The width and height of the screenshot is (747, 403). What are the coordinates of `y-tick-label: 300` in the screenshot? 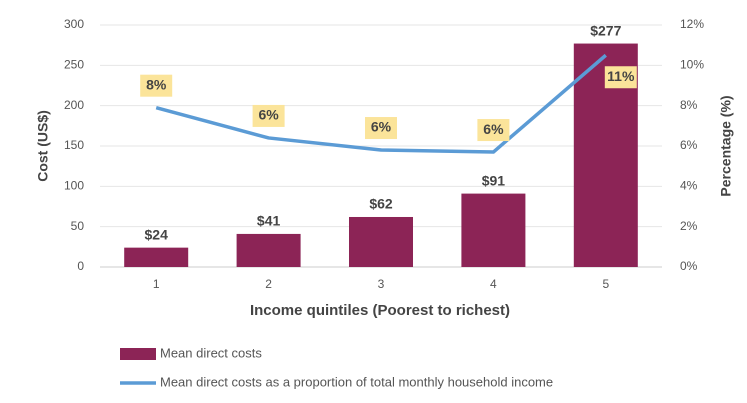 It's located at (74, 24).